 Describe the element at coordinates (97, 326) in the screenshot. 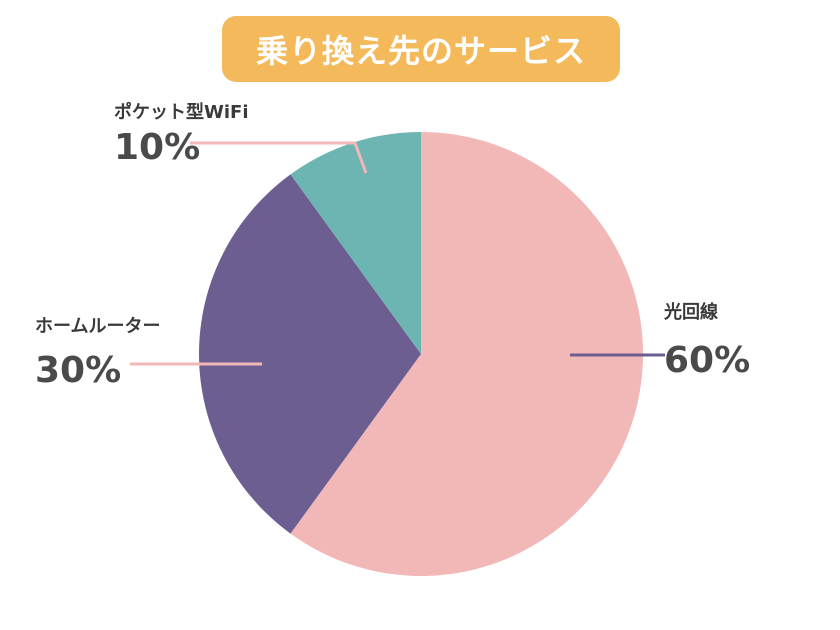

I see `slice-category-label: ホームルーター` at that location.